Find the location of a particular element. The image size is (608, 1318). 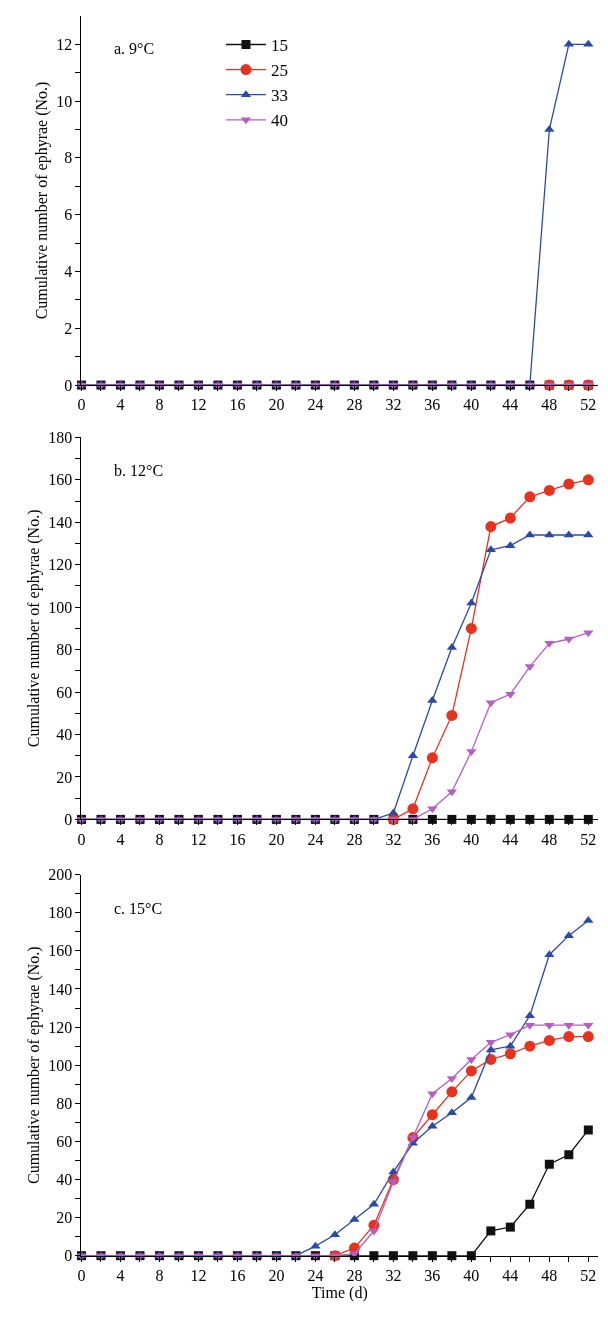

y-tick-label: 2 is located at coordinates (68, 328).